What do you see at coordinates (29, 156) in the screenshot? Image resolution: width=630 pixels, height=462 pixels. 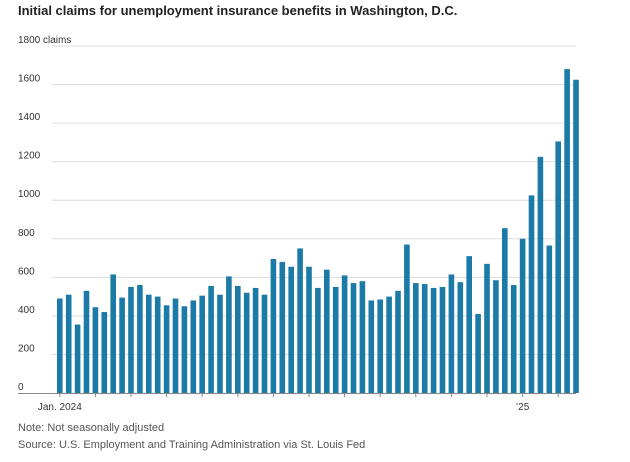 I see `y-tick-label: 1200` at bounding box center [29, 156].